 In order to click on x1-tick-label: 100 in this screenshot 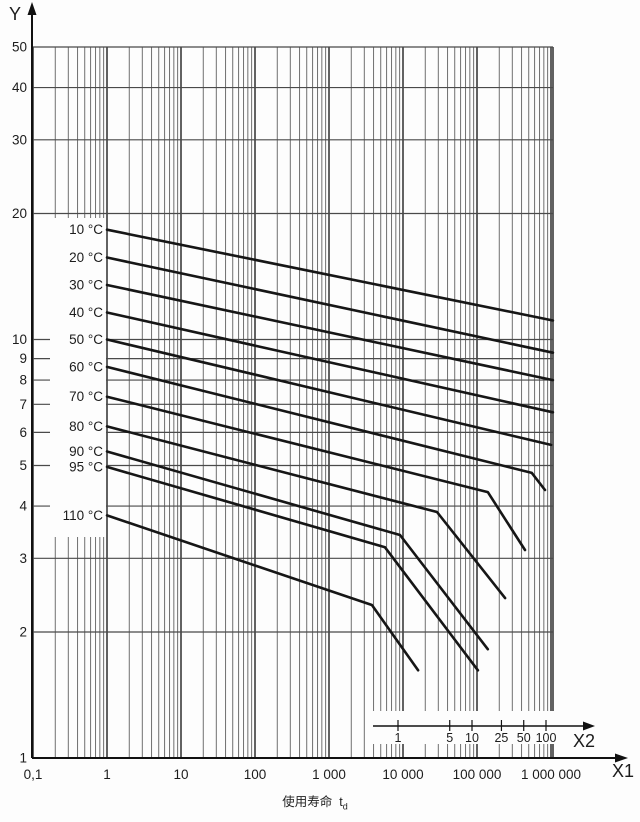, I will do `click(255, 774)`.